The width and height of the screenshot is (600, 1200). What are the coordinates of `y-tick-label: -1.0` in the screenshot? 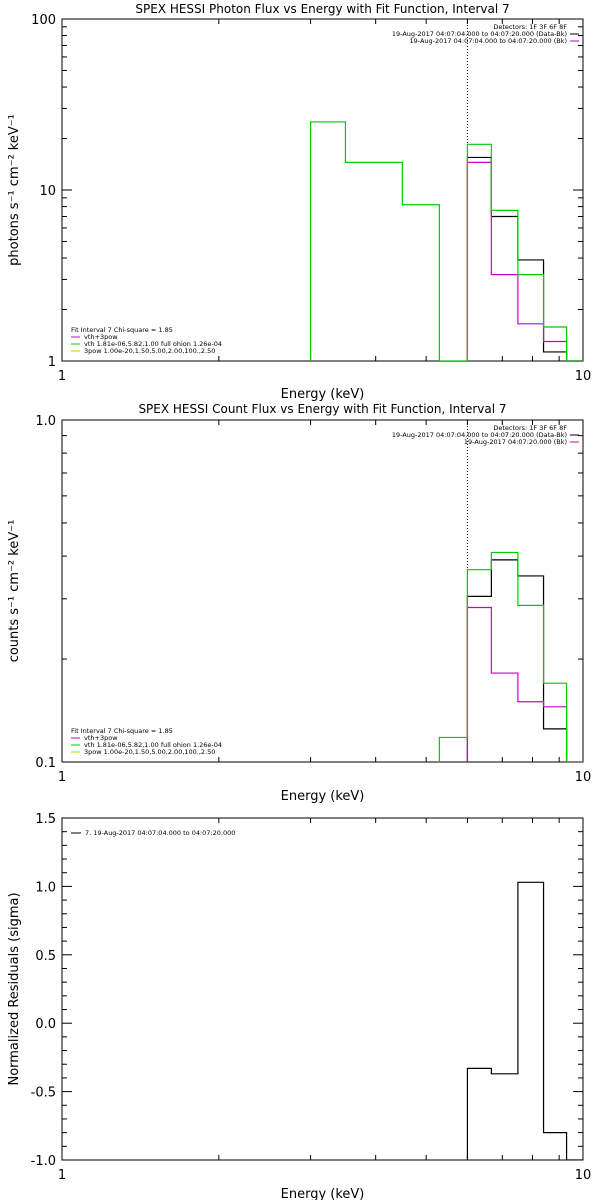 It's located at (43, 1161).